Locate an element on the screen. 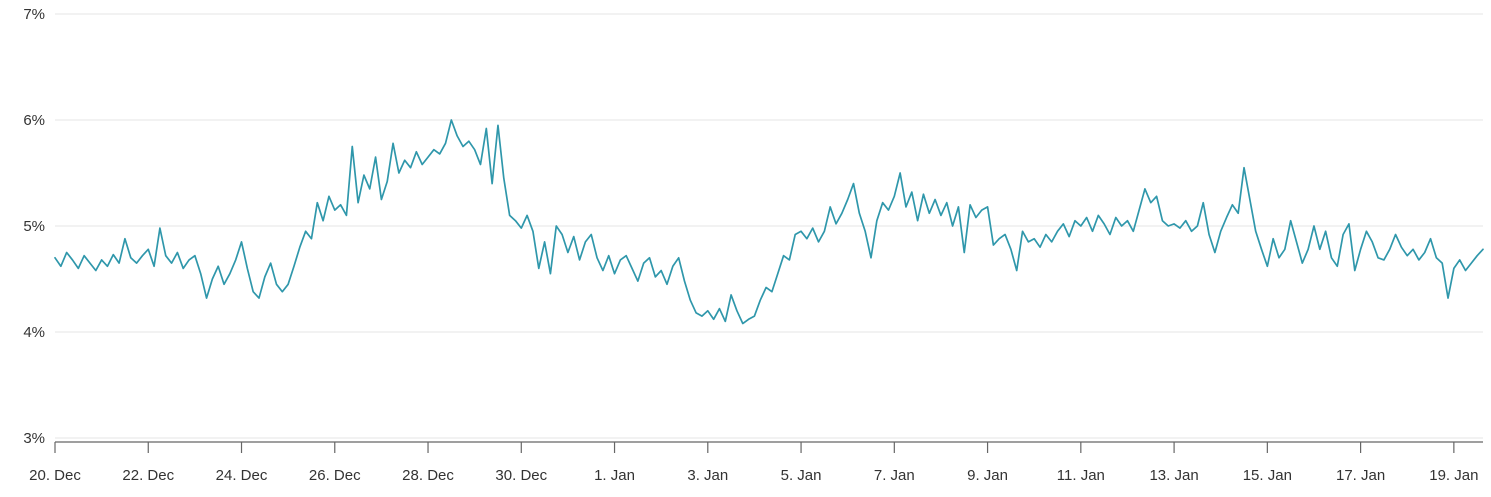 This screenshot has width=1491, height=497. y-axis-label: 6% is located at coordinates (34, 120).